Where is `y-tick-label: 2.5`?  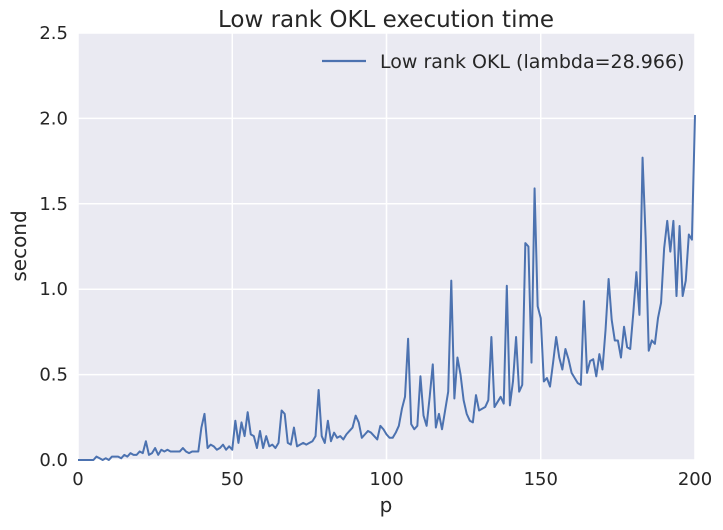 y-tick-label: 2.5 is located at coordinates (53, 33).